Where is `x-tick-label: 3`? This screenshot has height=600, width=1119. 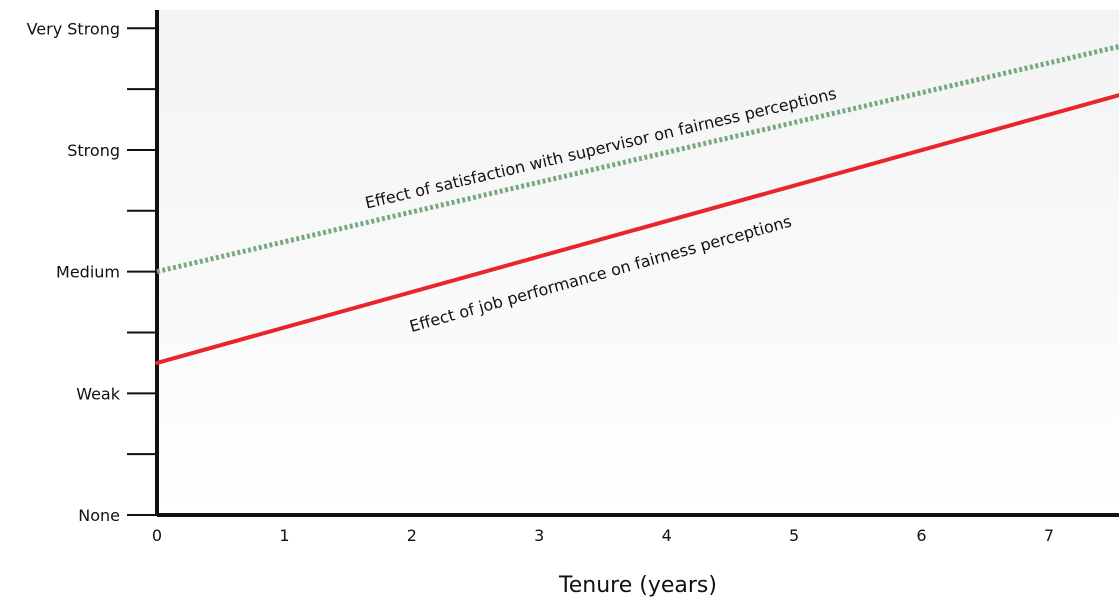
x-tick-label: 3 is located at coordinates (539, 535).